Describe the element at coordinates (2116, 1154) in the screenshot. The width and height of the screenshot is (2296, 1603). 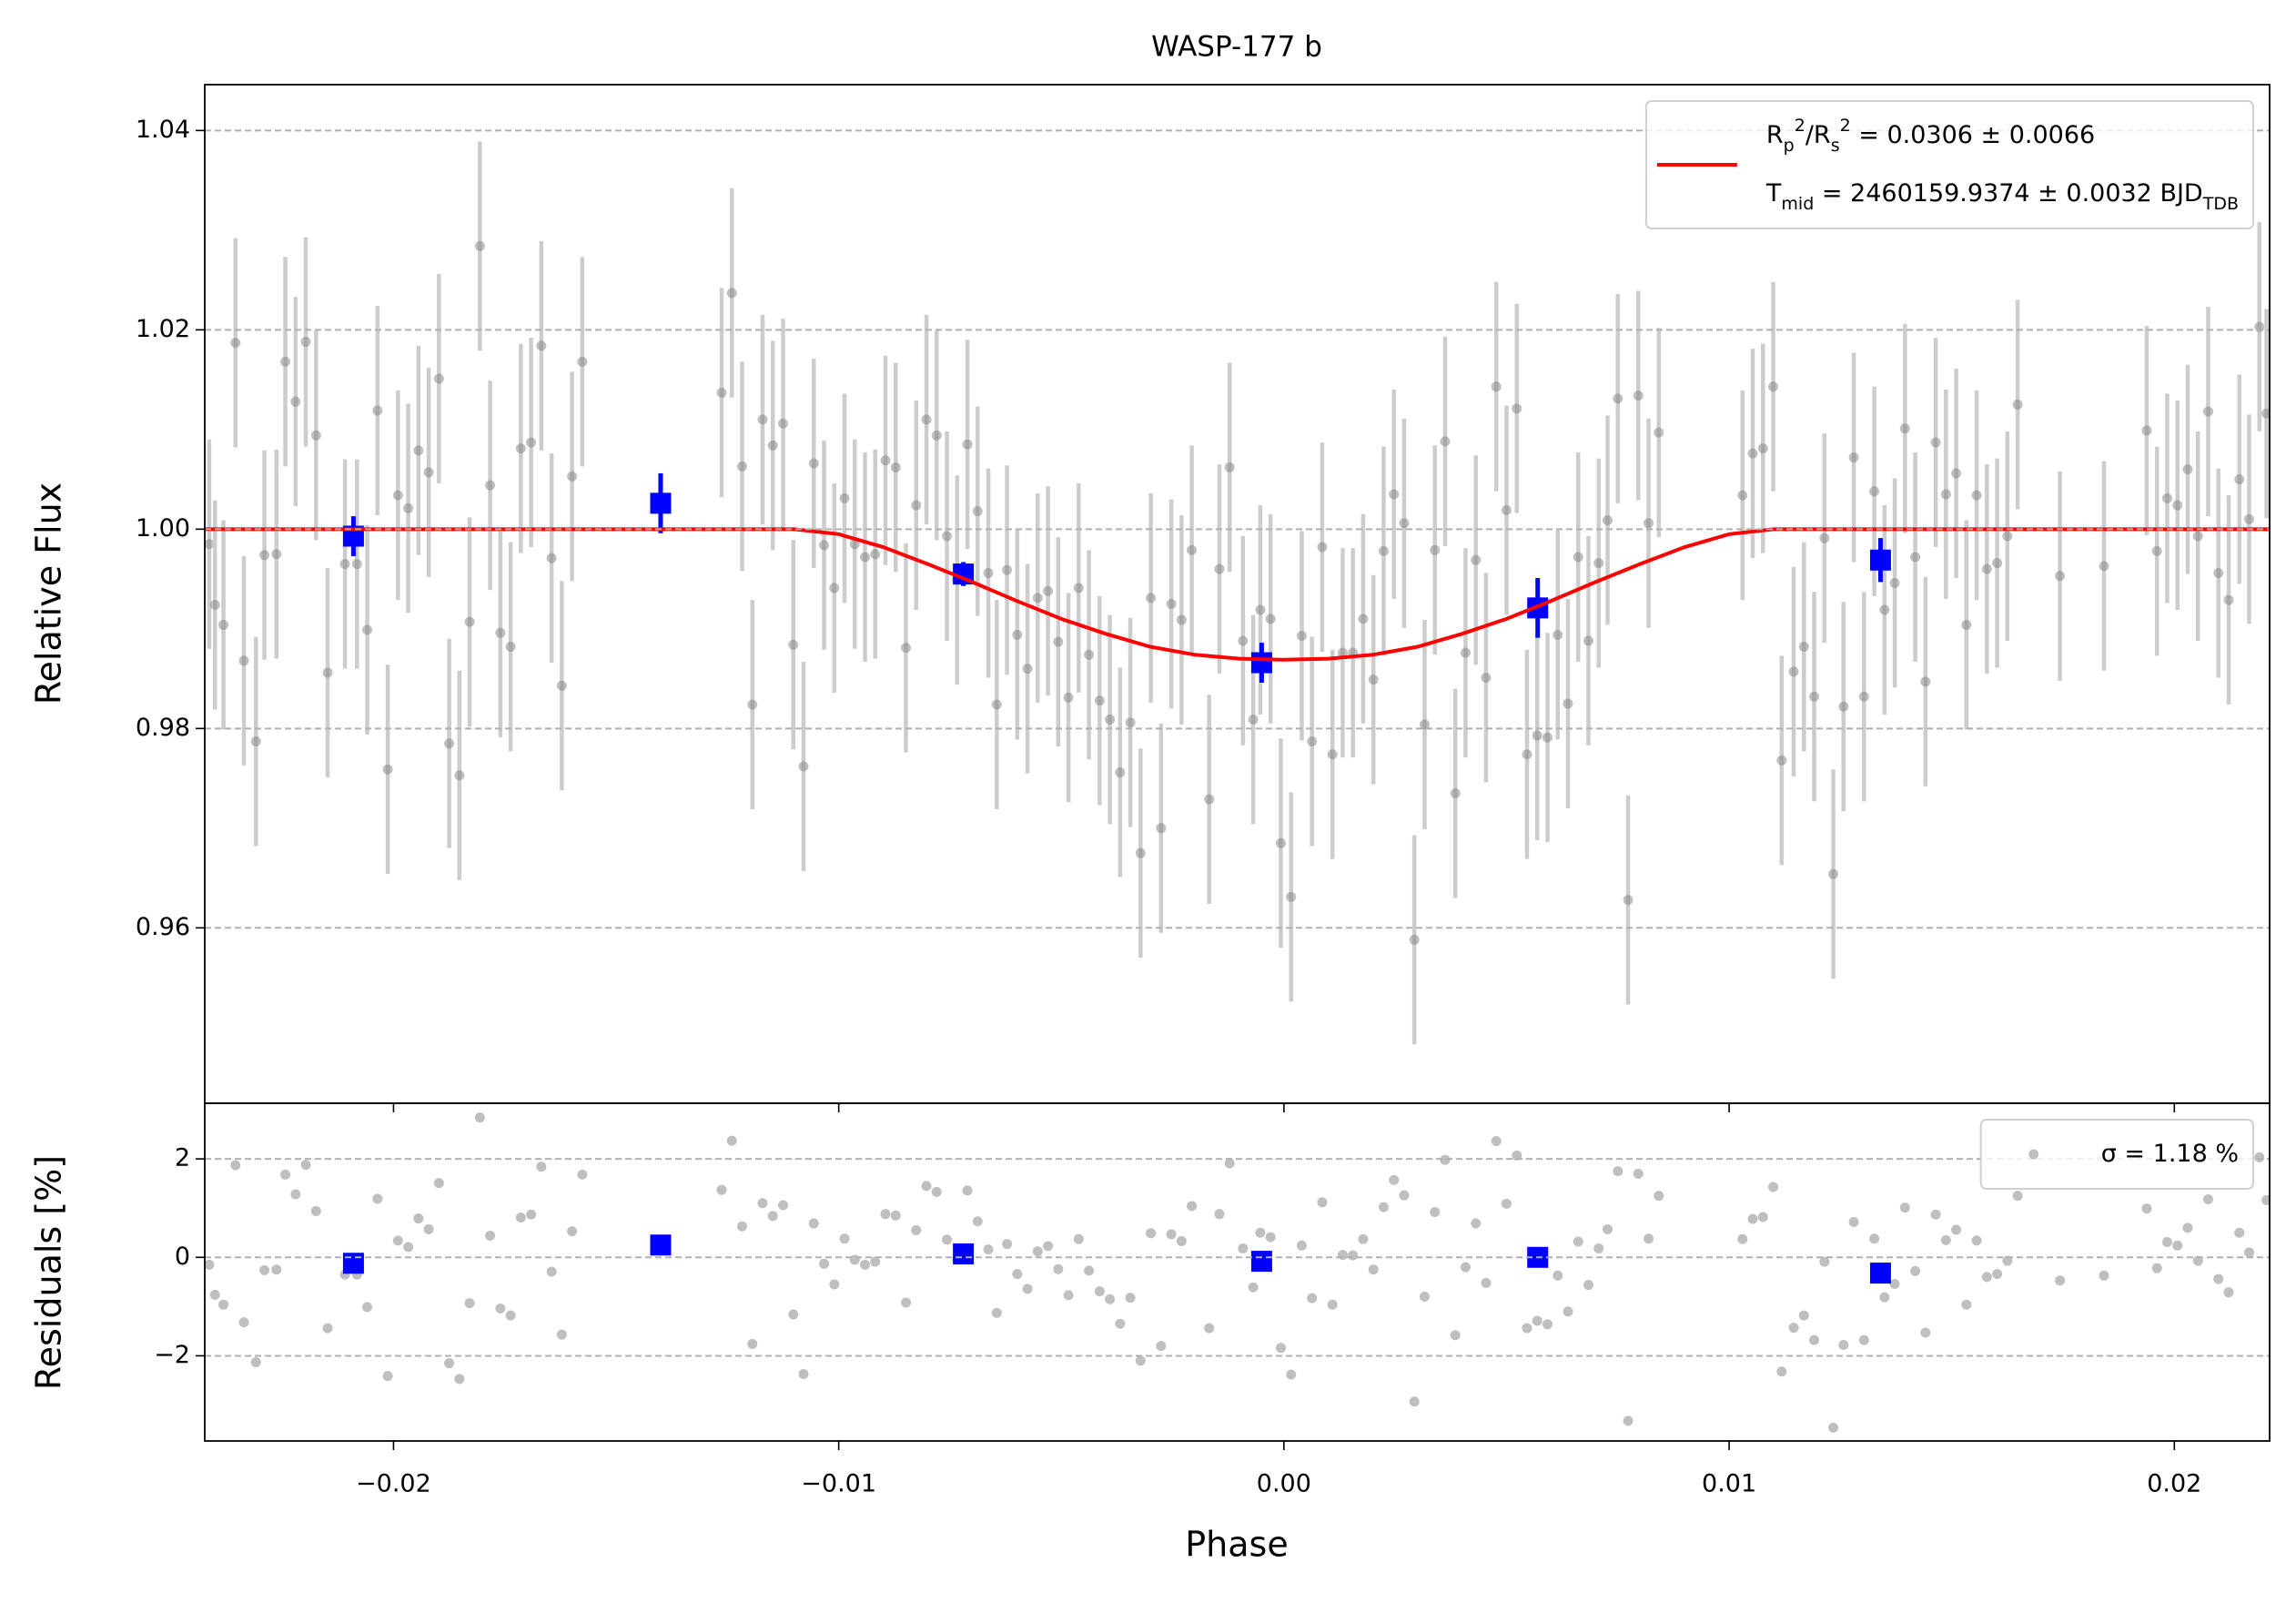
I see `legend-box` at that location.